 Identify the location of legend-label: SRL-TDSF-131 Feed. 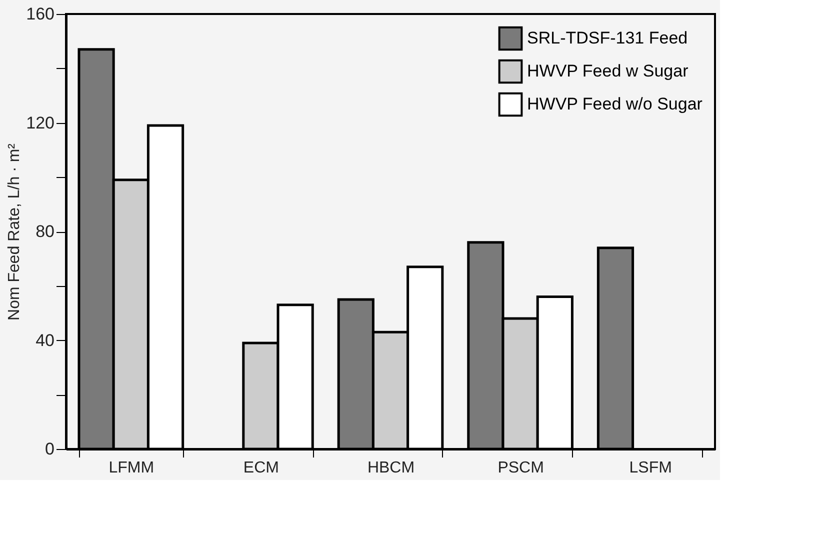
(607, 38).